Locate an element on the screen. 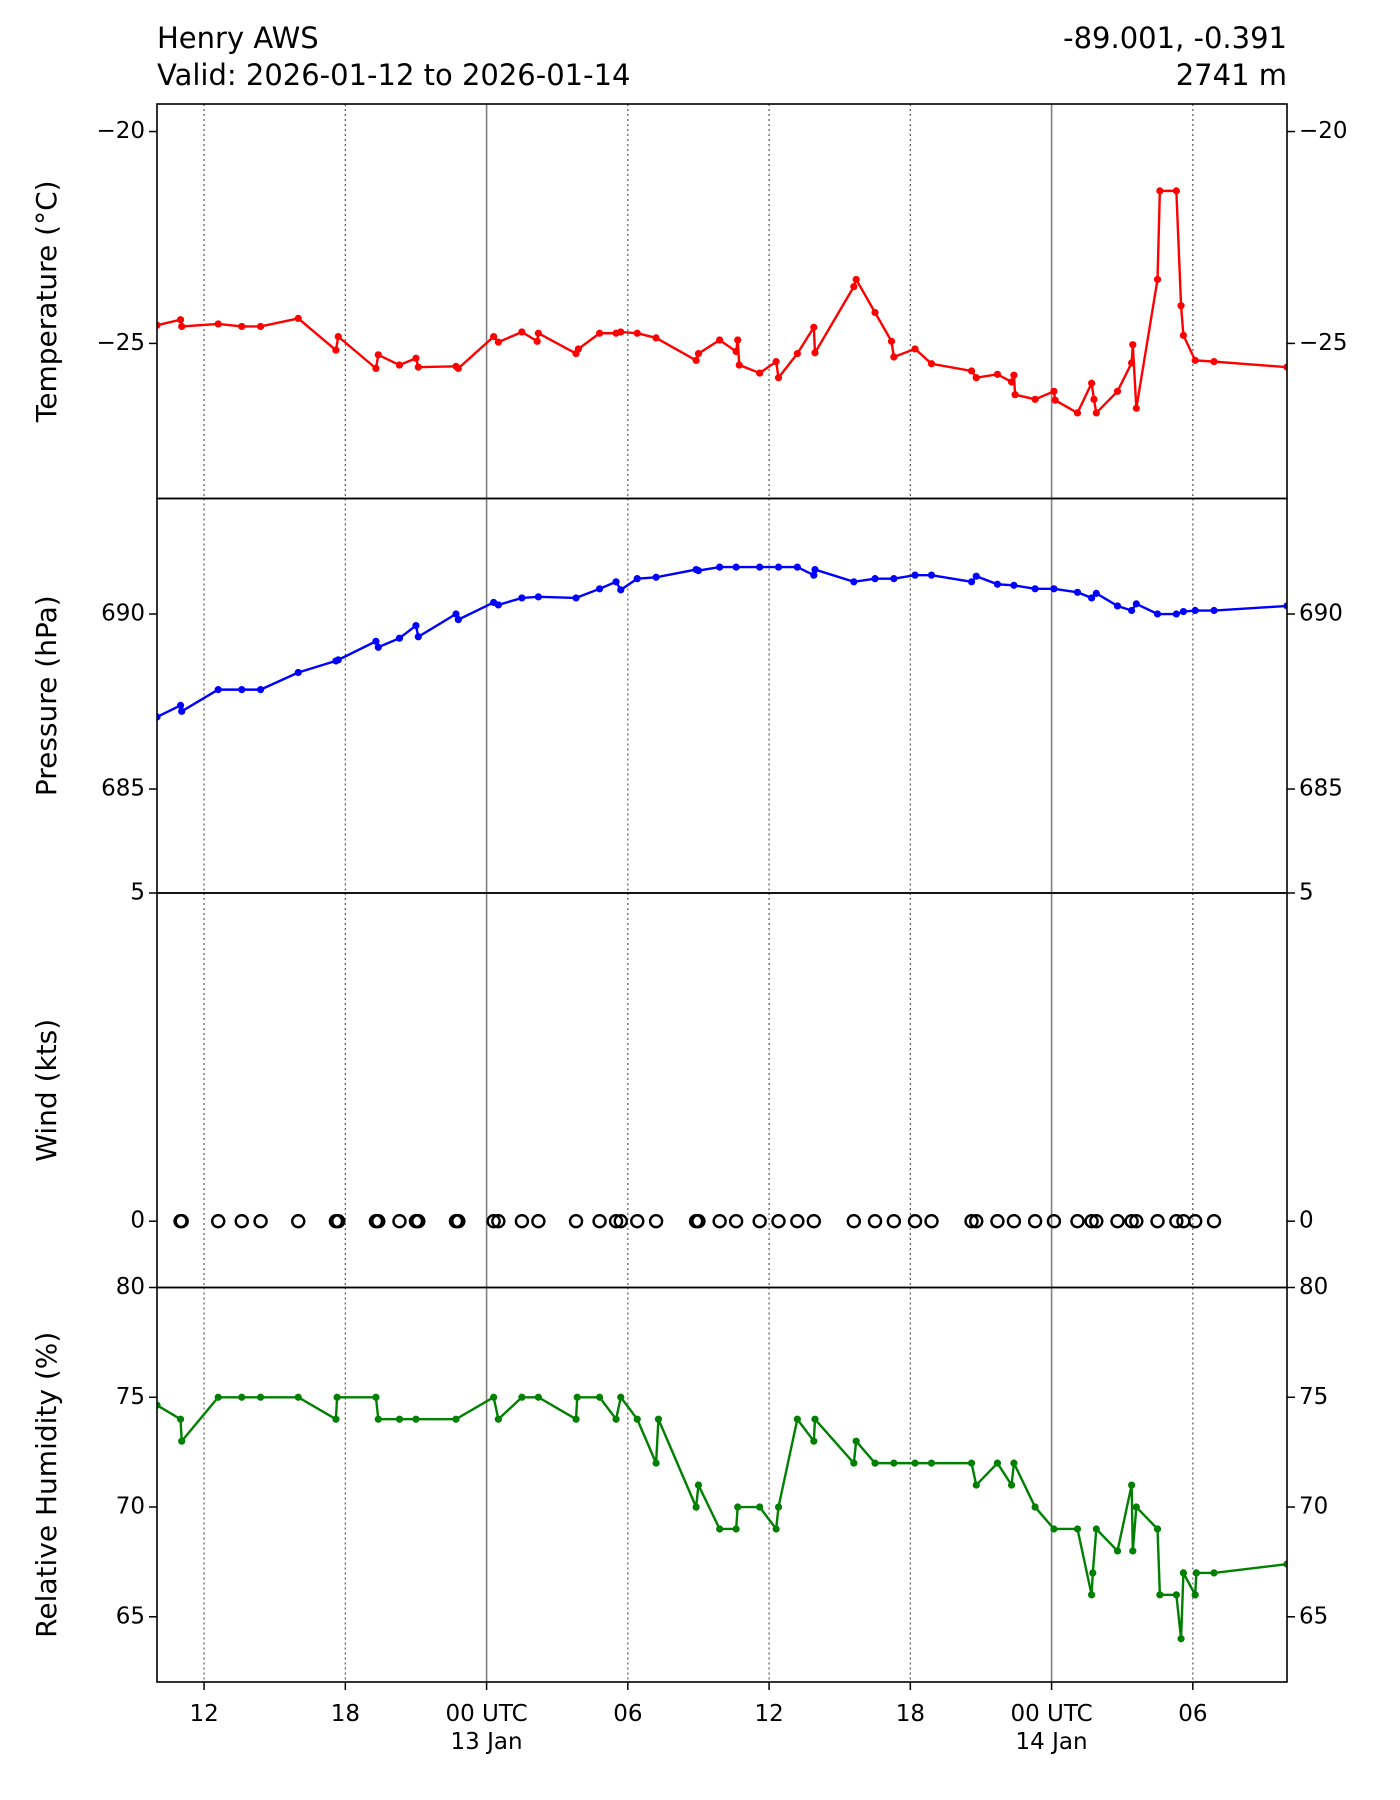 The height and width of the screenshot is (1800, 1400). x-tick-label: 06 is located at coordinates (628, 1714).